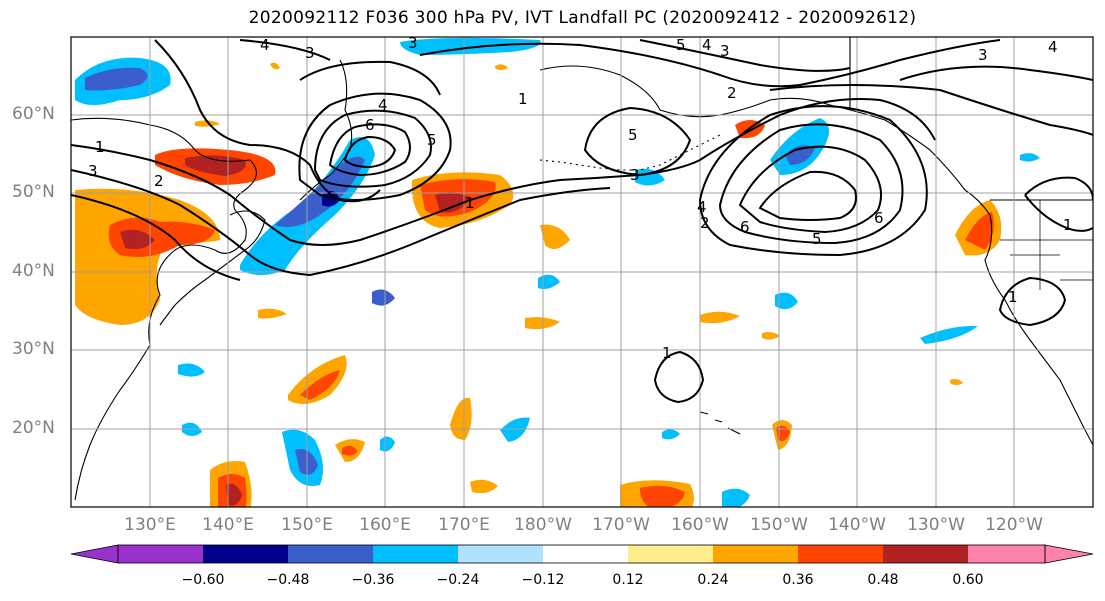  Describe the element at coordinates (543, 580) in the screenshot. I see `colorbar-tick-label: −0.12` at that location.